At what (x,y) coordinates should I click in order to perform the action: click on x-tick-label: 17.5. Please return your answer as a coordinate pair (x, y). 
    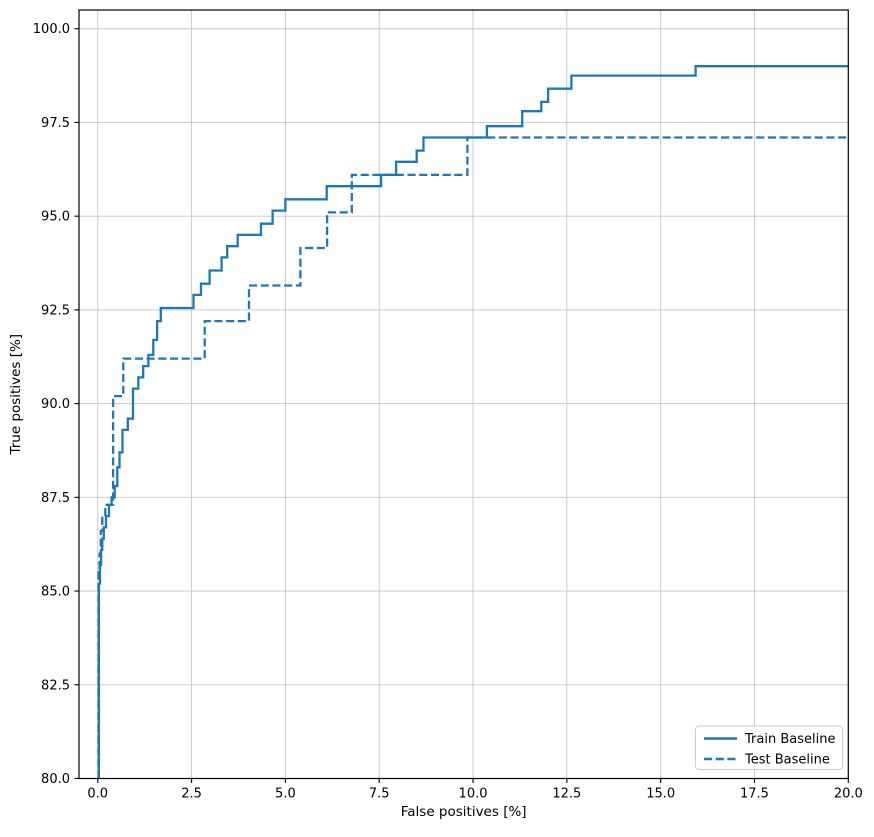
    Looking at the image, I should click on (754, 794).